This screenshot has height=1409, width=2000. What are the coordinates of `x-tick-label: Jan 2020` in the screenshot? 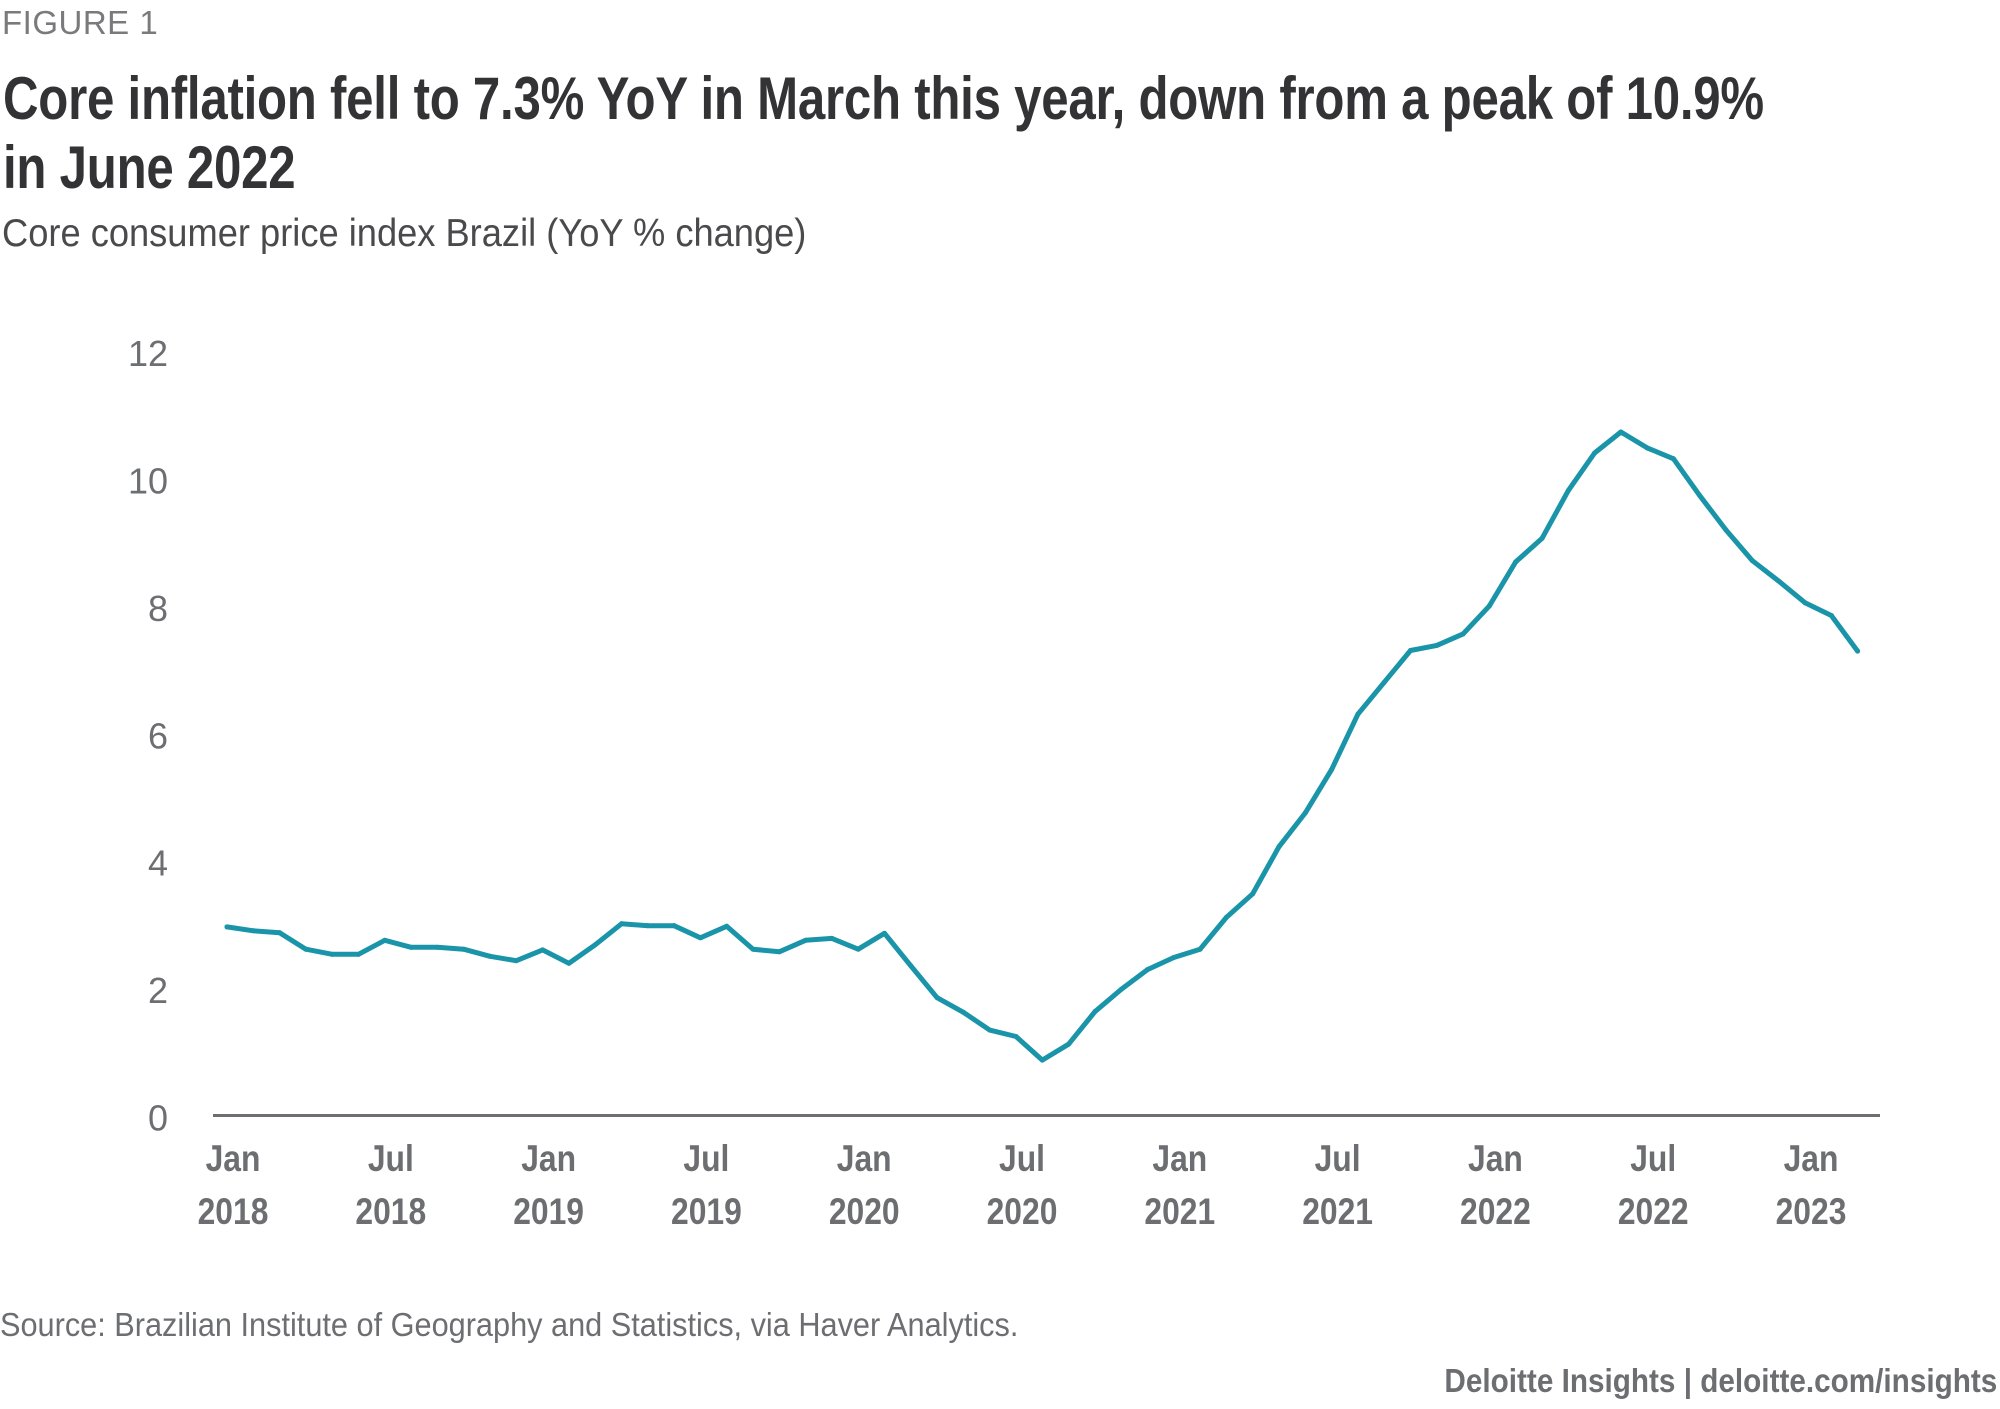 It's located at (864, 1186).